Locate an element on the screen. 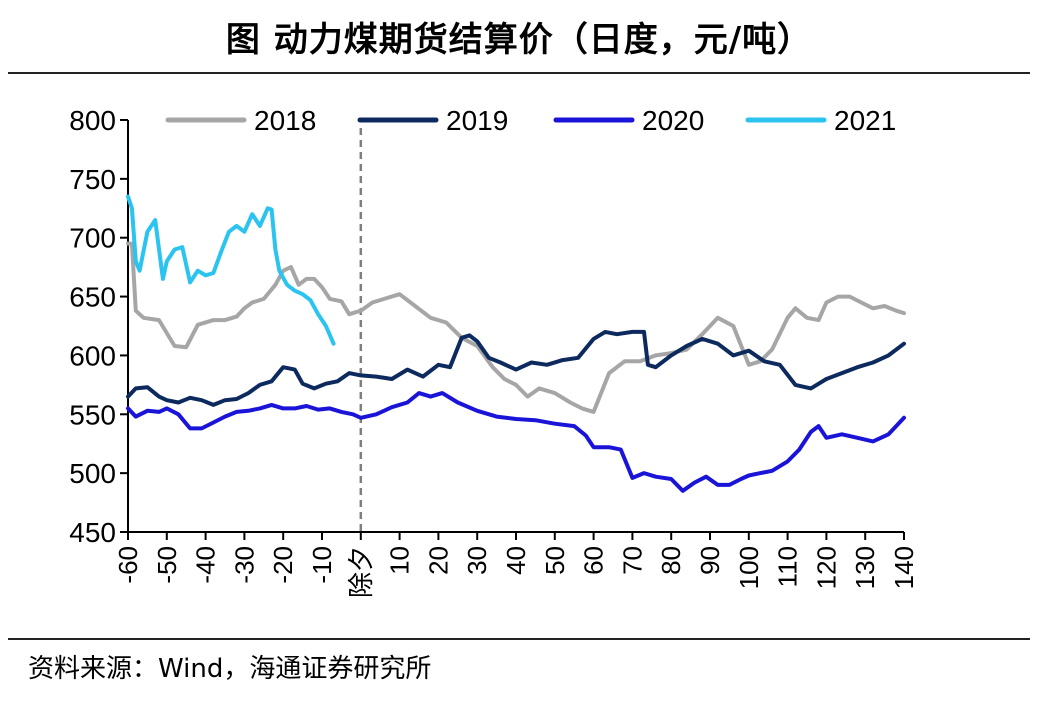 Image resolution: width=1038 pixels, height=709 pixels. y-tick-label: 500 is located at coordinates (92, 473).